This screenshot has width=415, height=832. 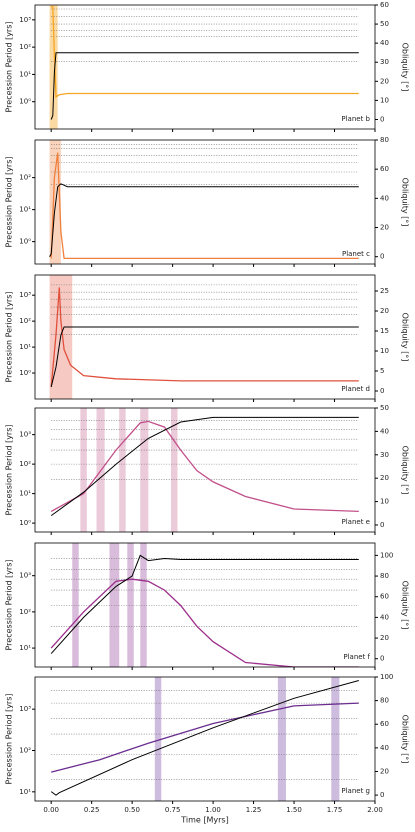 I want to click on planet-label: Planet b, so click(x=355, y=119).